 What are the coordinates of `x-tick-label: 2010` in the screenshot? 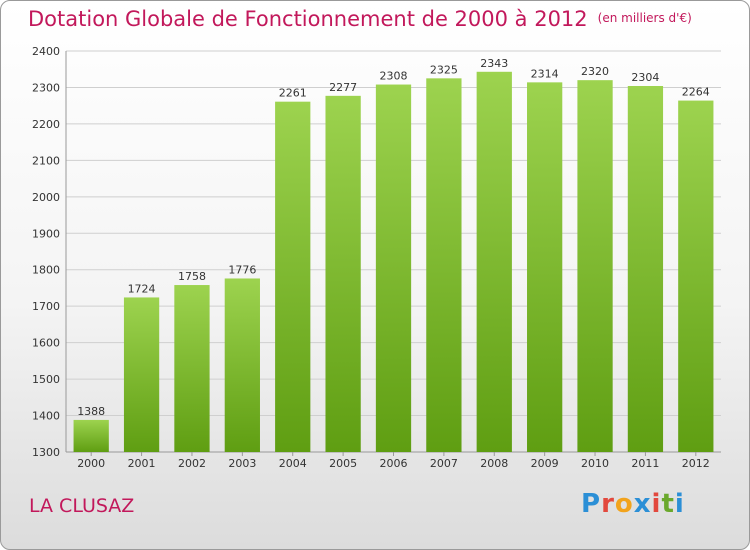 It's located at (595, 463).